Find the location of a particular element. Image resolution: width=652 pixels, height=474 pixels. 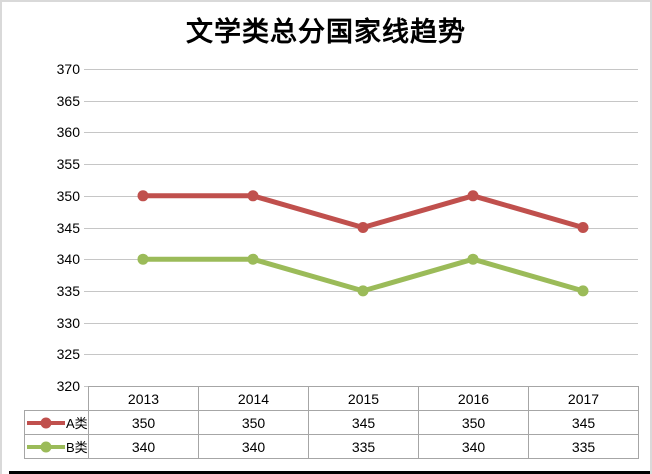

data-point-B类-2014 is located at coordinates (253, 259).